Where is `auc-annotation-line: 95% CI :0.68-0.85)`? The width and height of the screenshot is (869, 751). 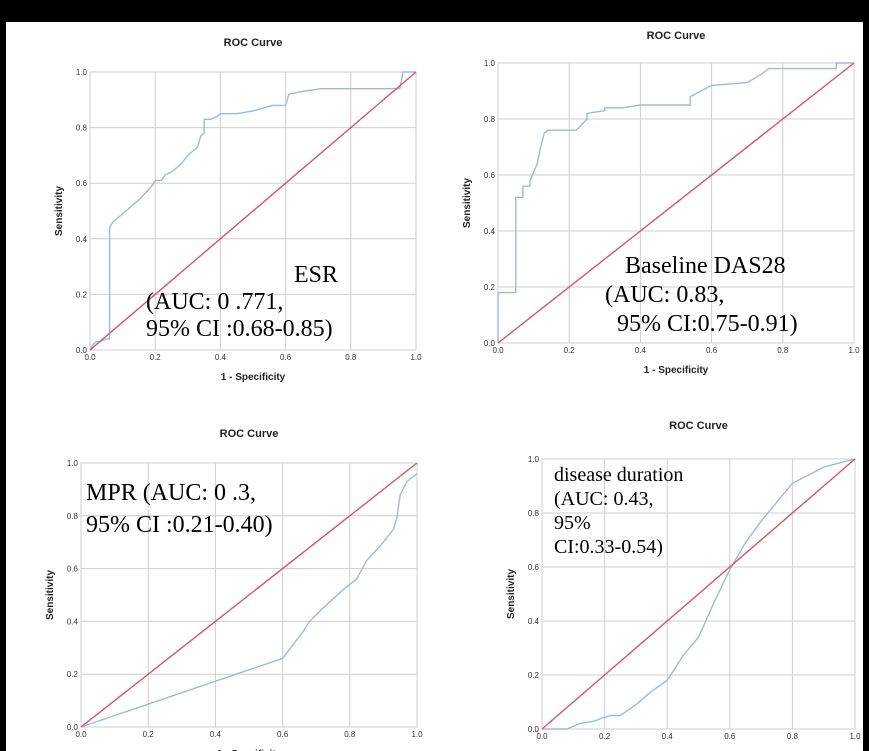 auc-annotation-line: 95% CI :0.68-0.85) is located at coordinates (239, 329).